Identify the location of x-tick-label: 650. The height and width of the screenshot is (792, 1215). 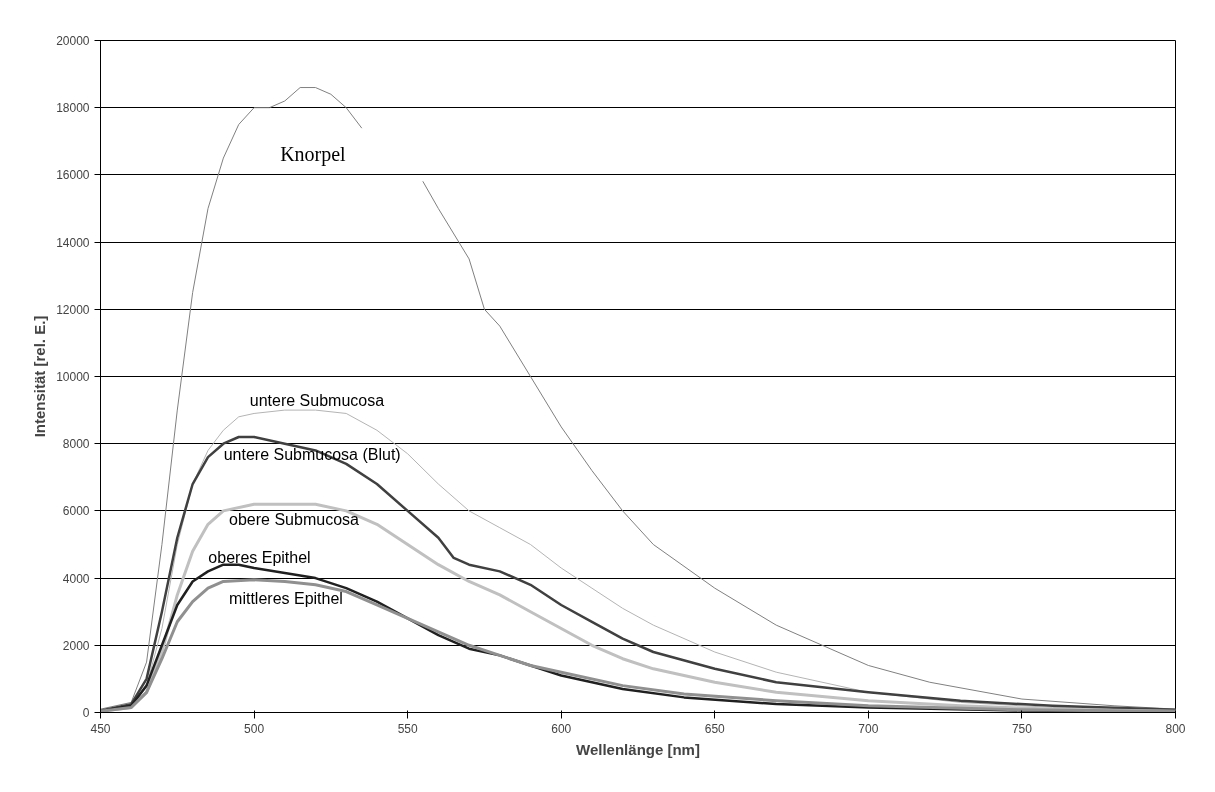
(715, 728).